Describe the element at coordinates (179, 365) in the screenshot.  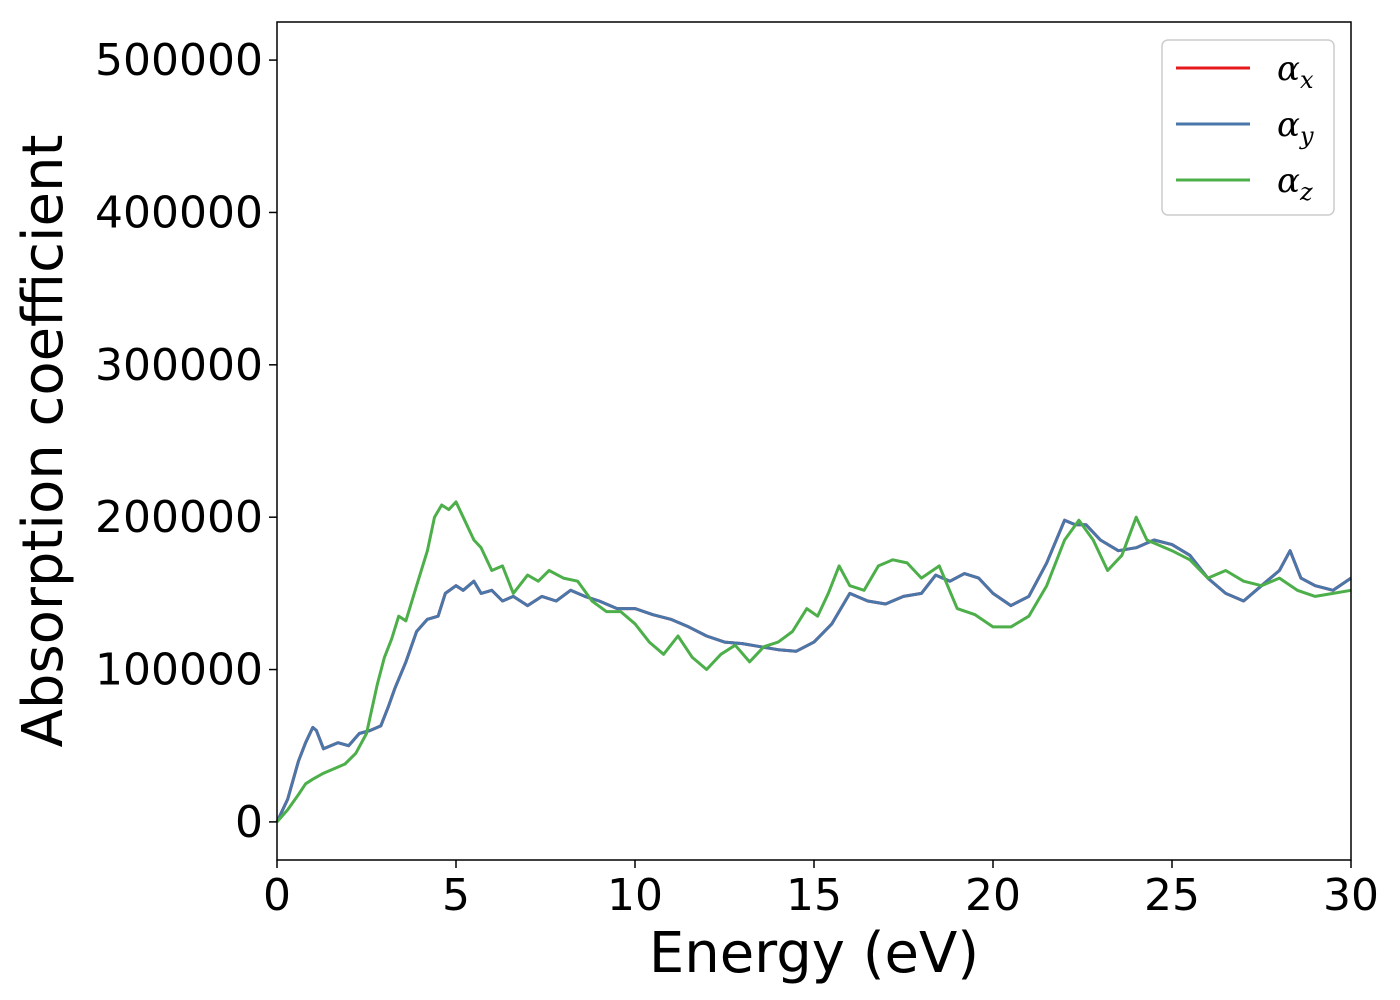
I see `y-tick-label: 300000` at that location.